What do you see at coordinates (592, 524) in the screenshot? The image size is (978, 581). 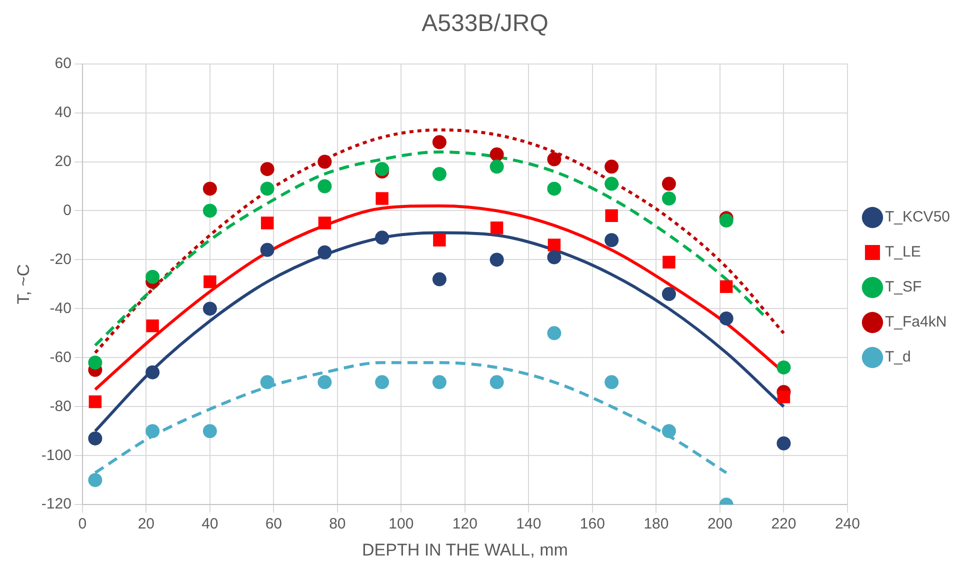 I see `x-tick-label: 160` at bounding box center [592, 524].